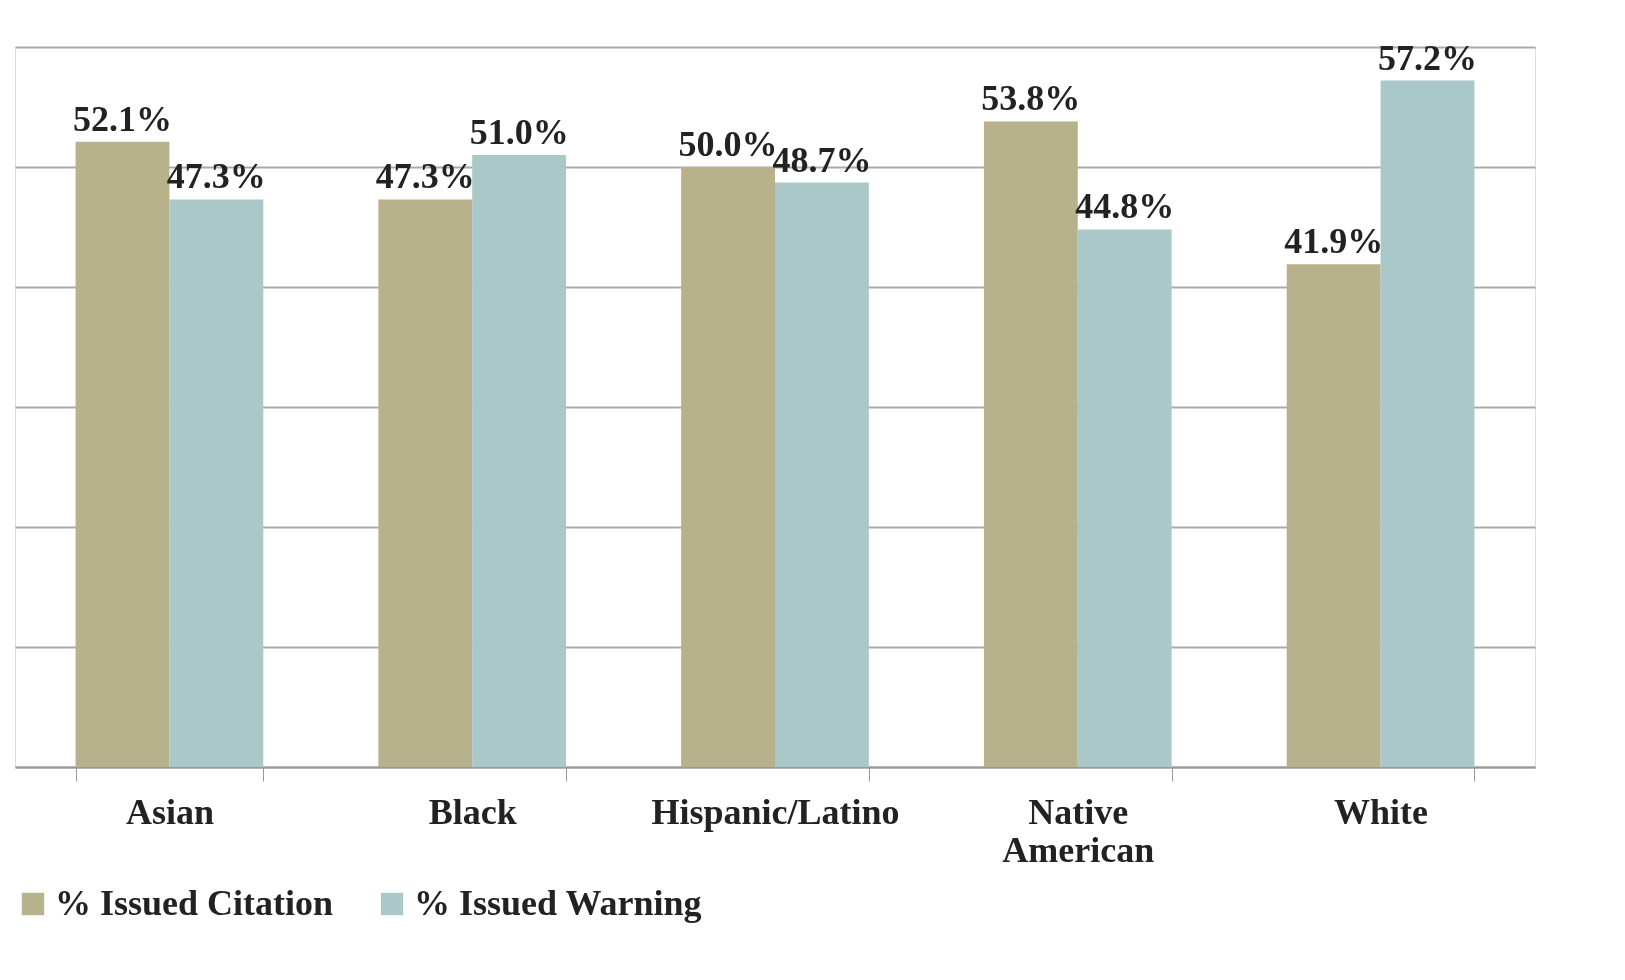 The height and width of the screenshot is (980, 1625). What do you see at coordinates (558, 903) in the screenshot?
I see `legend-label: % Issued Warning` at bounding box center [558, 903].